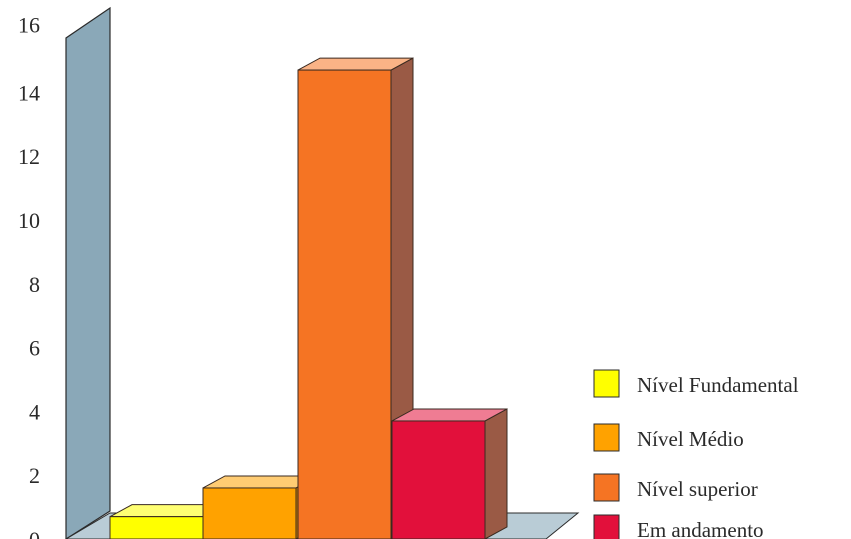 This screenshot has height=539, width=851. Describe the element at coordinates (34, 533) in the screenshot. I see `y-tick-label: 0` at that location.